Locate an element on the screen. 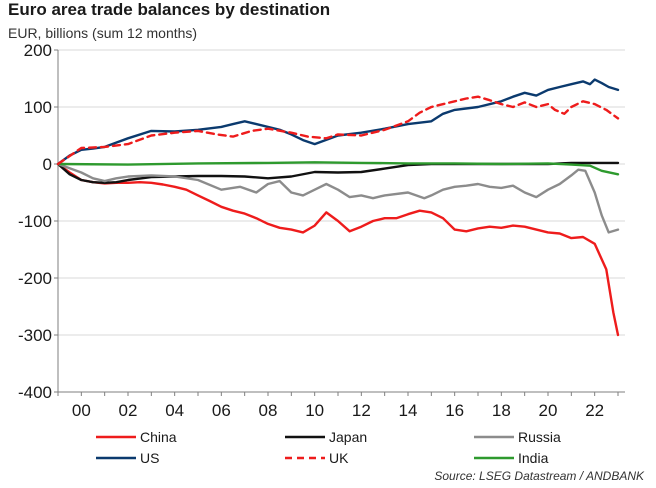  y-tick-label: 100 is located at coordinates (38, 107).